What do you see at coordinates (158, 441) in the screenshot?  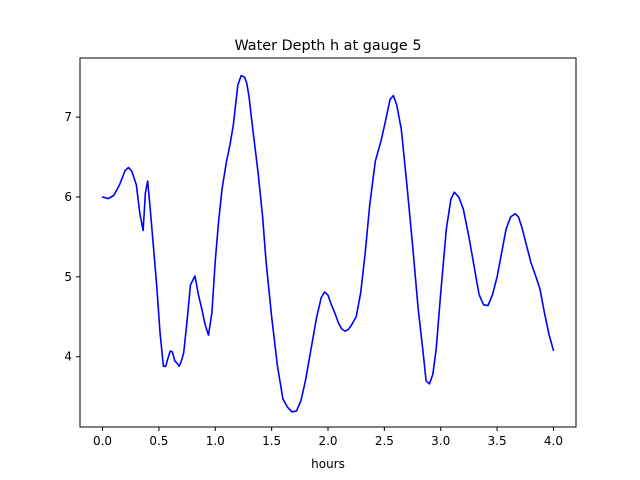 I see `x-tick-label: 0.5` at bounding box center [158, 441].